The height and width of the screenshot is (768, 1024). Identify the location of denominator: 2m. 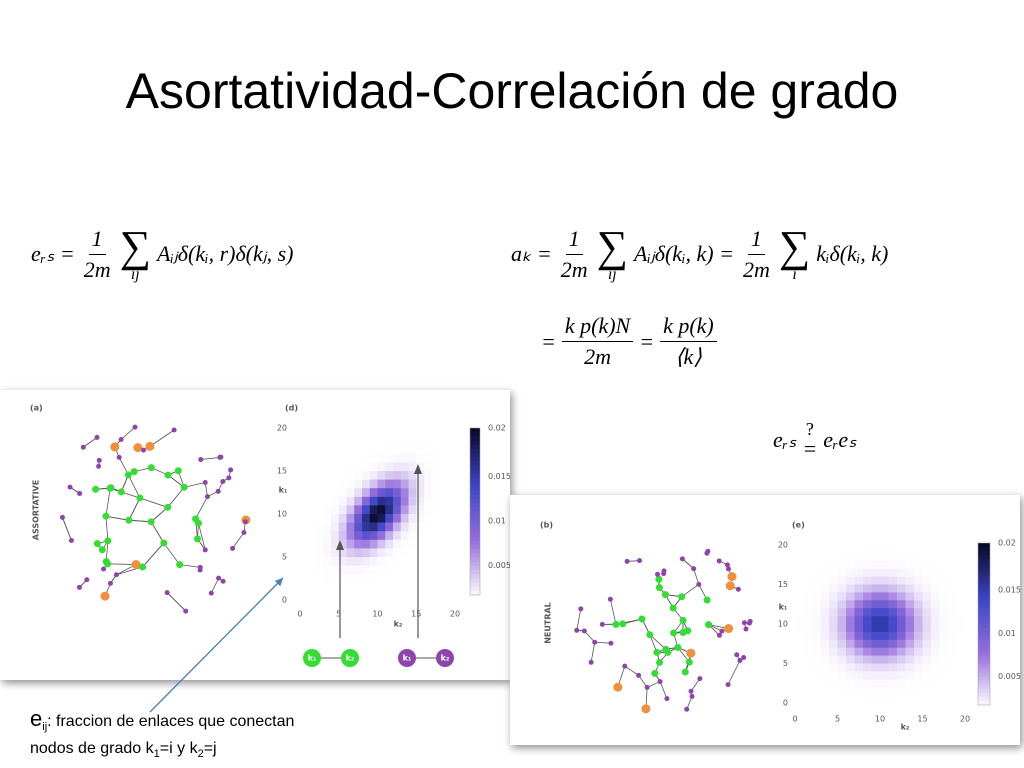
(597, 356).